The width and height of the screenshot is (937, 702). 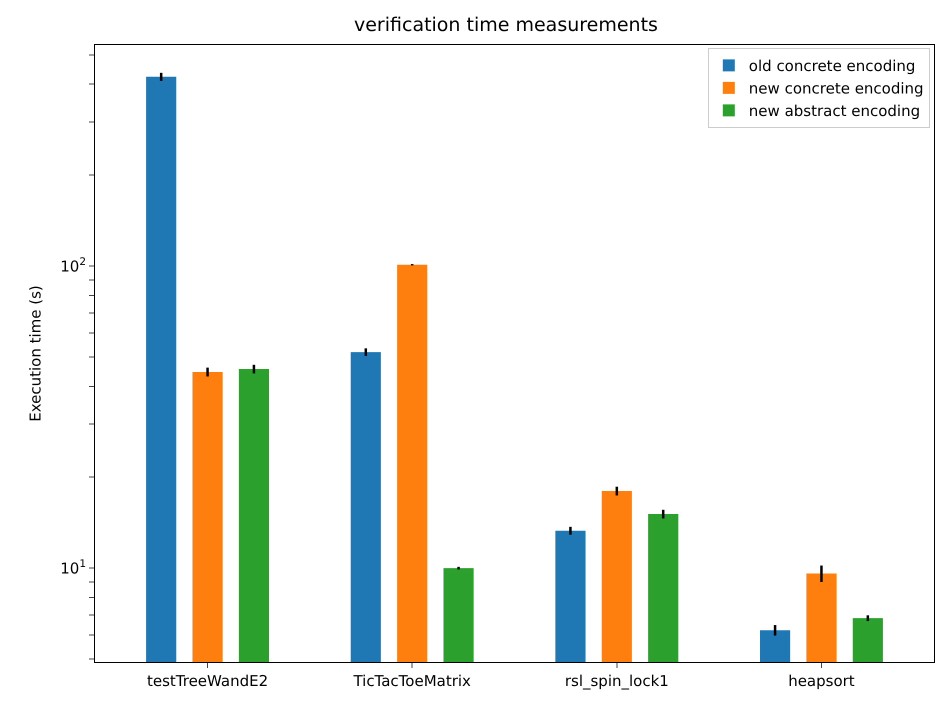 What do you see at coordinates (207, 681) in the screenshot?
I see `x-tick-label: testTreeWandE2` at bounding box center [207, 681].